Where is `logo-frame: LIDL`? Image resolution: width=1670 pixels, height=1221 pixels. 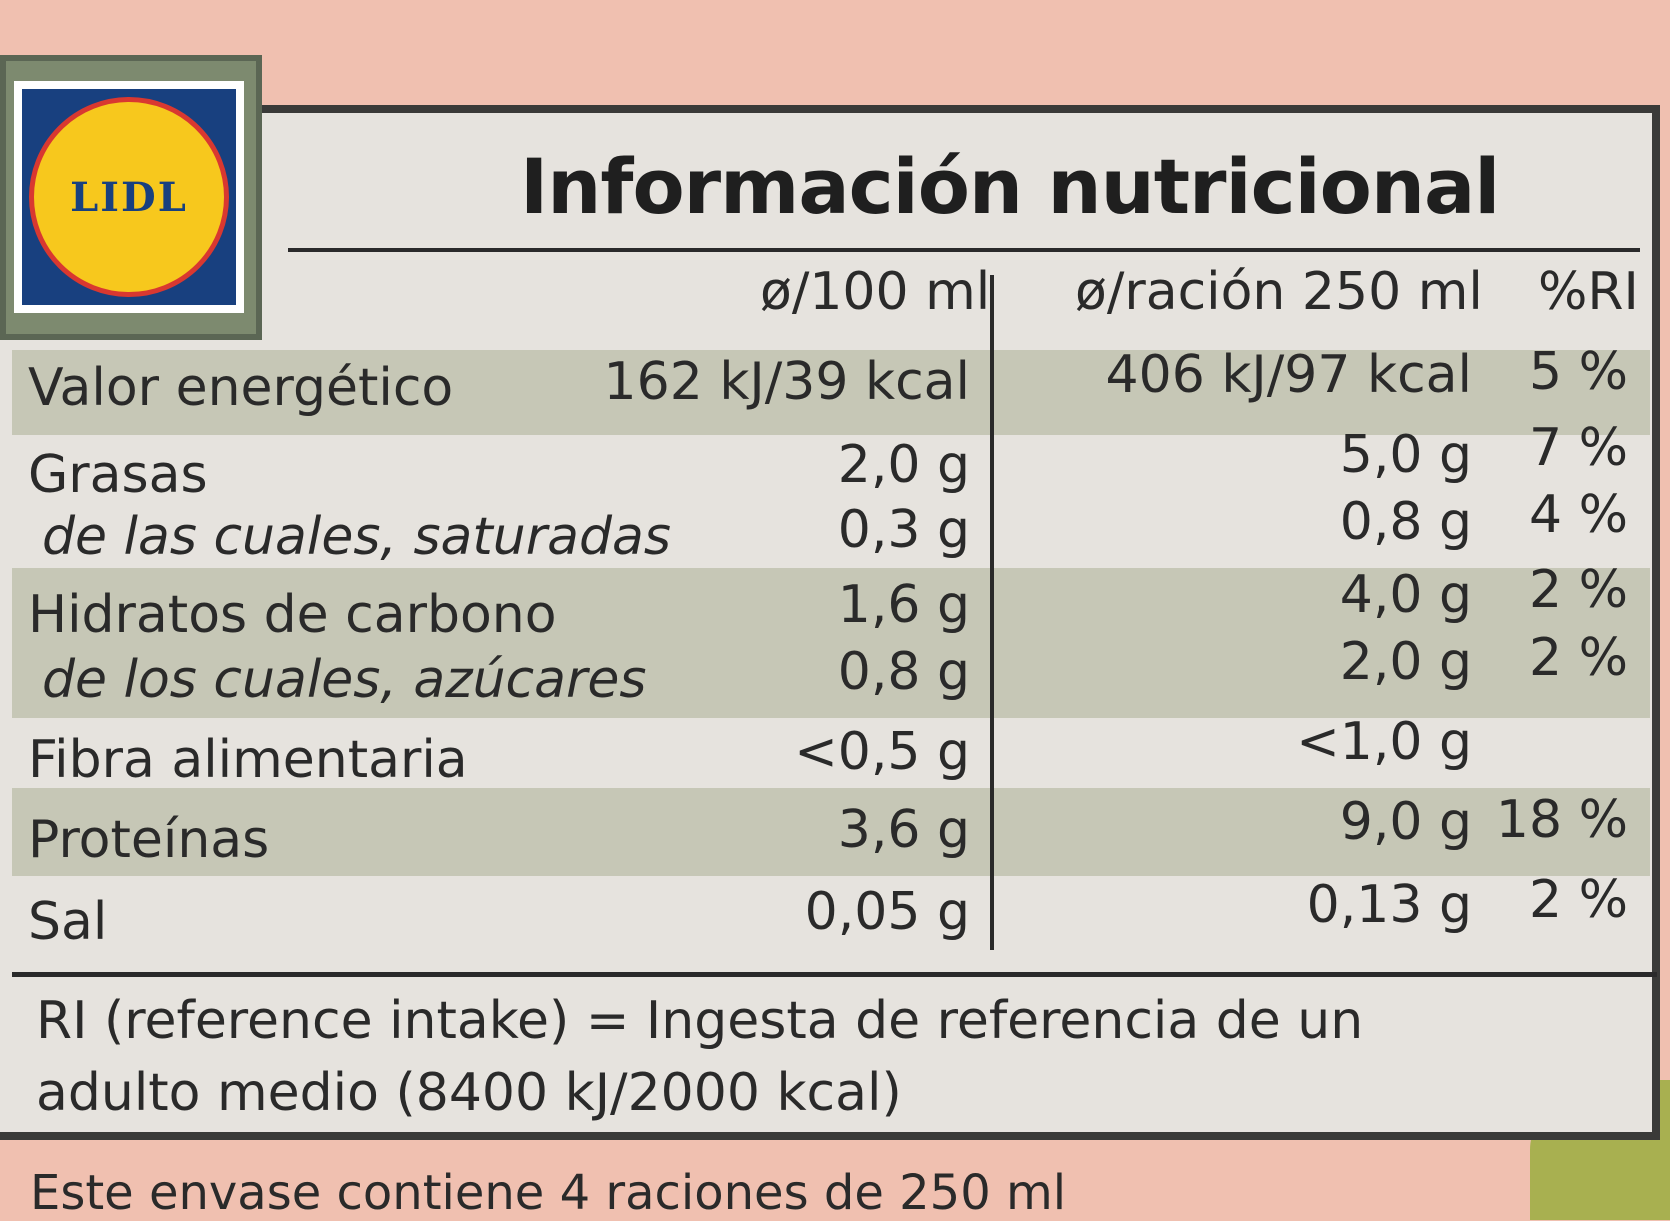
logo-frame: LIDL is located at coordinates (131, 197).